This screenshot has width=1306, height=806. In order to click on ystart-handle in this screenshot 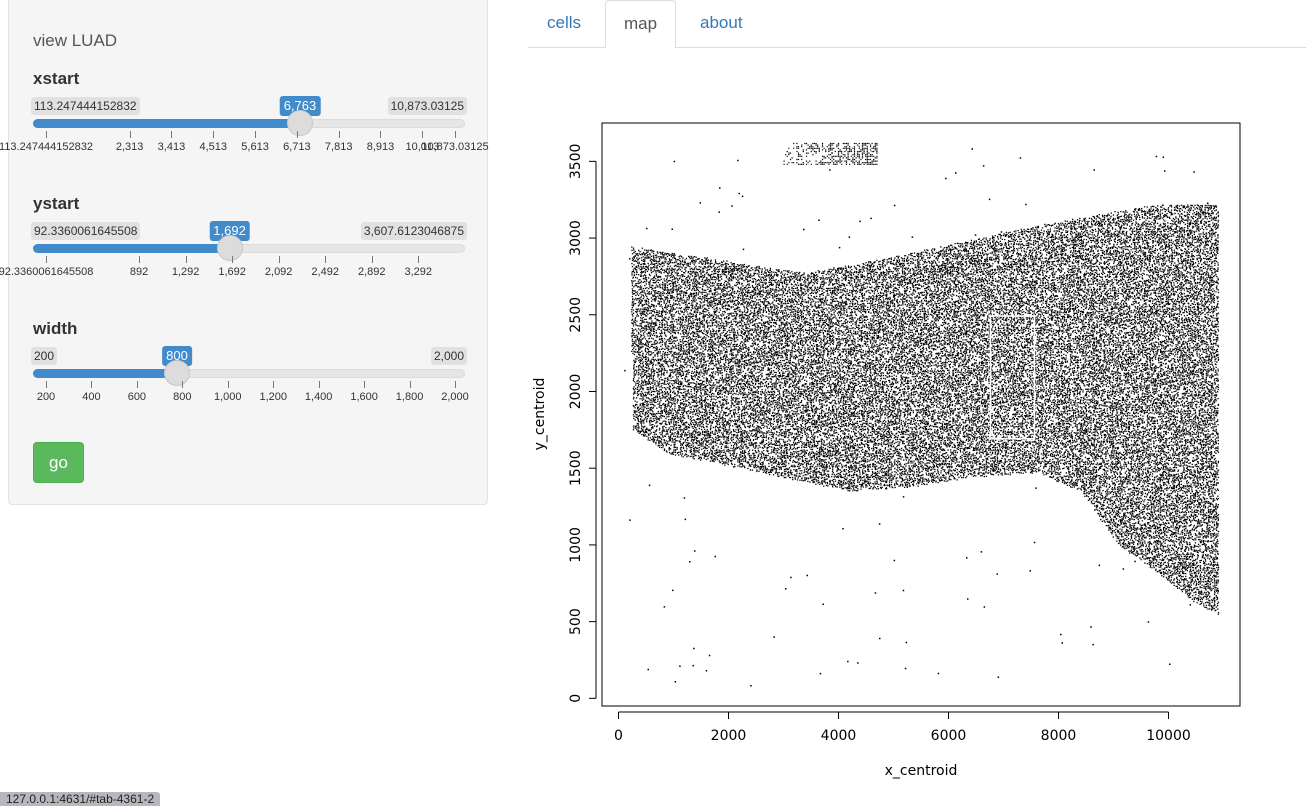, I will do `click(229, 248)`.